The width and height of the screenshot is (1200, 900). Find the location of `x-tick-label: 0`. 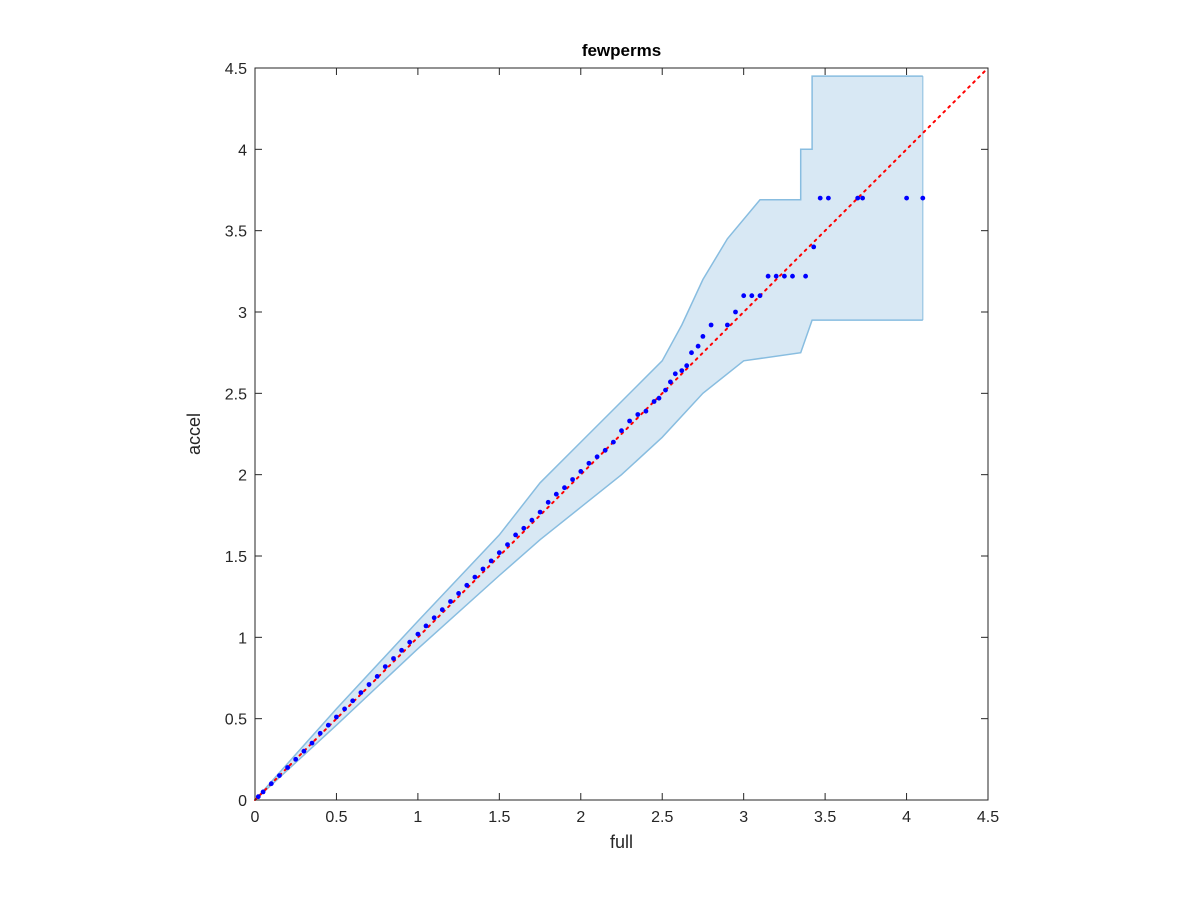

x-tick-label: 0 is located at coordinates (255, 817).